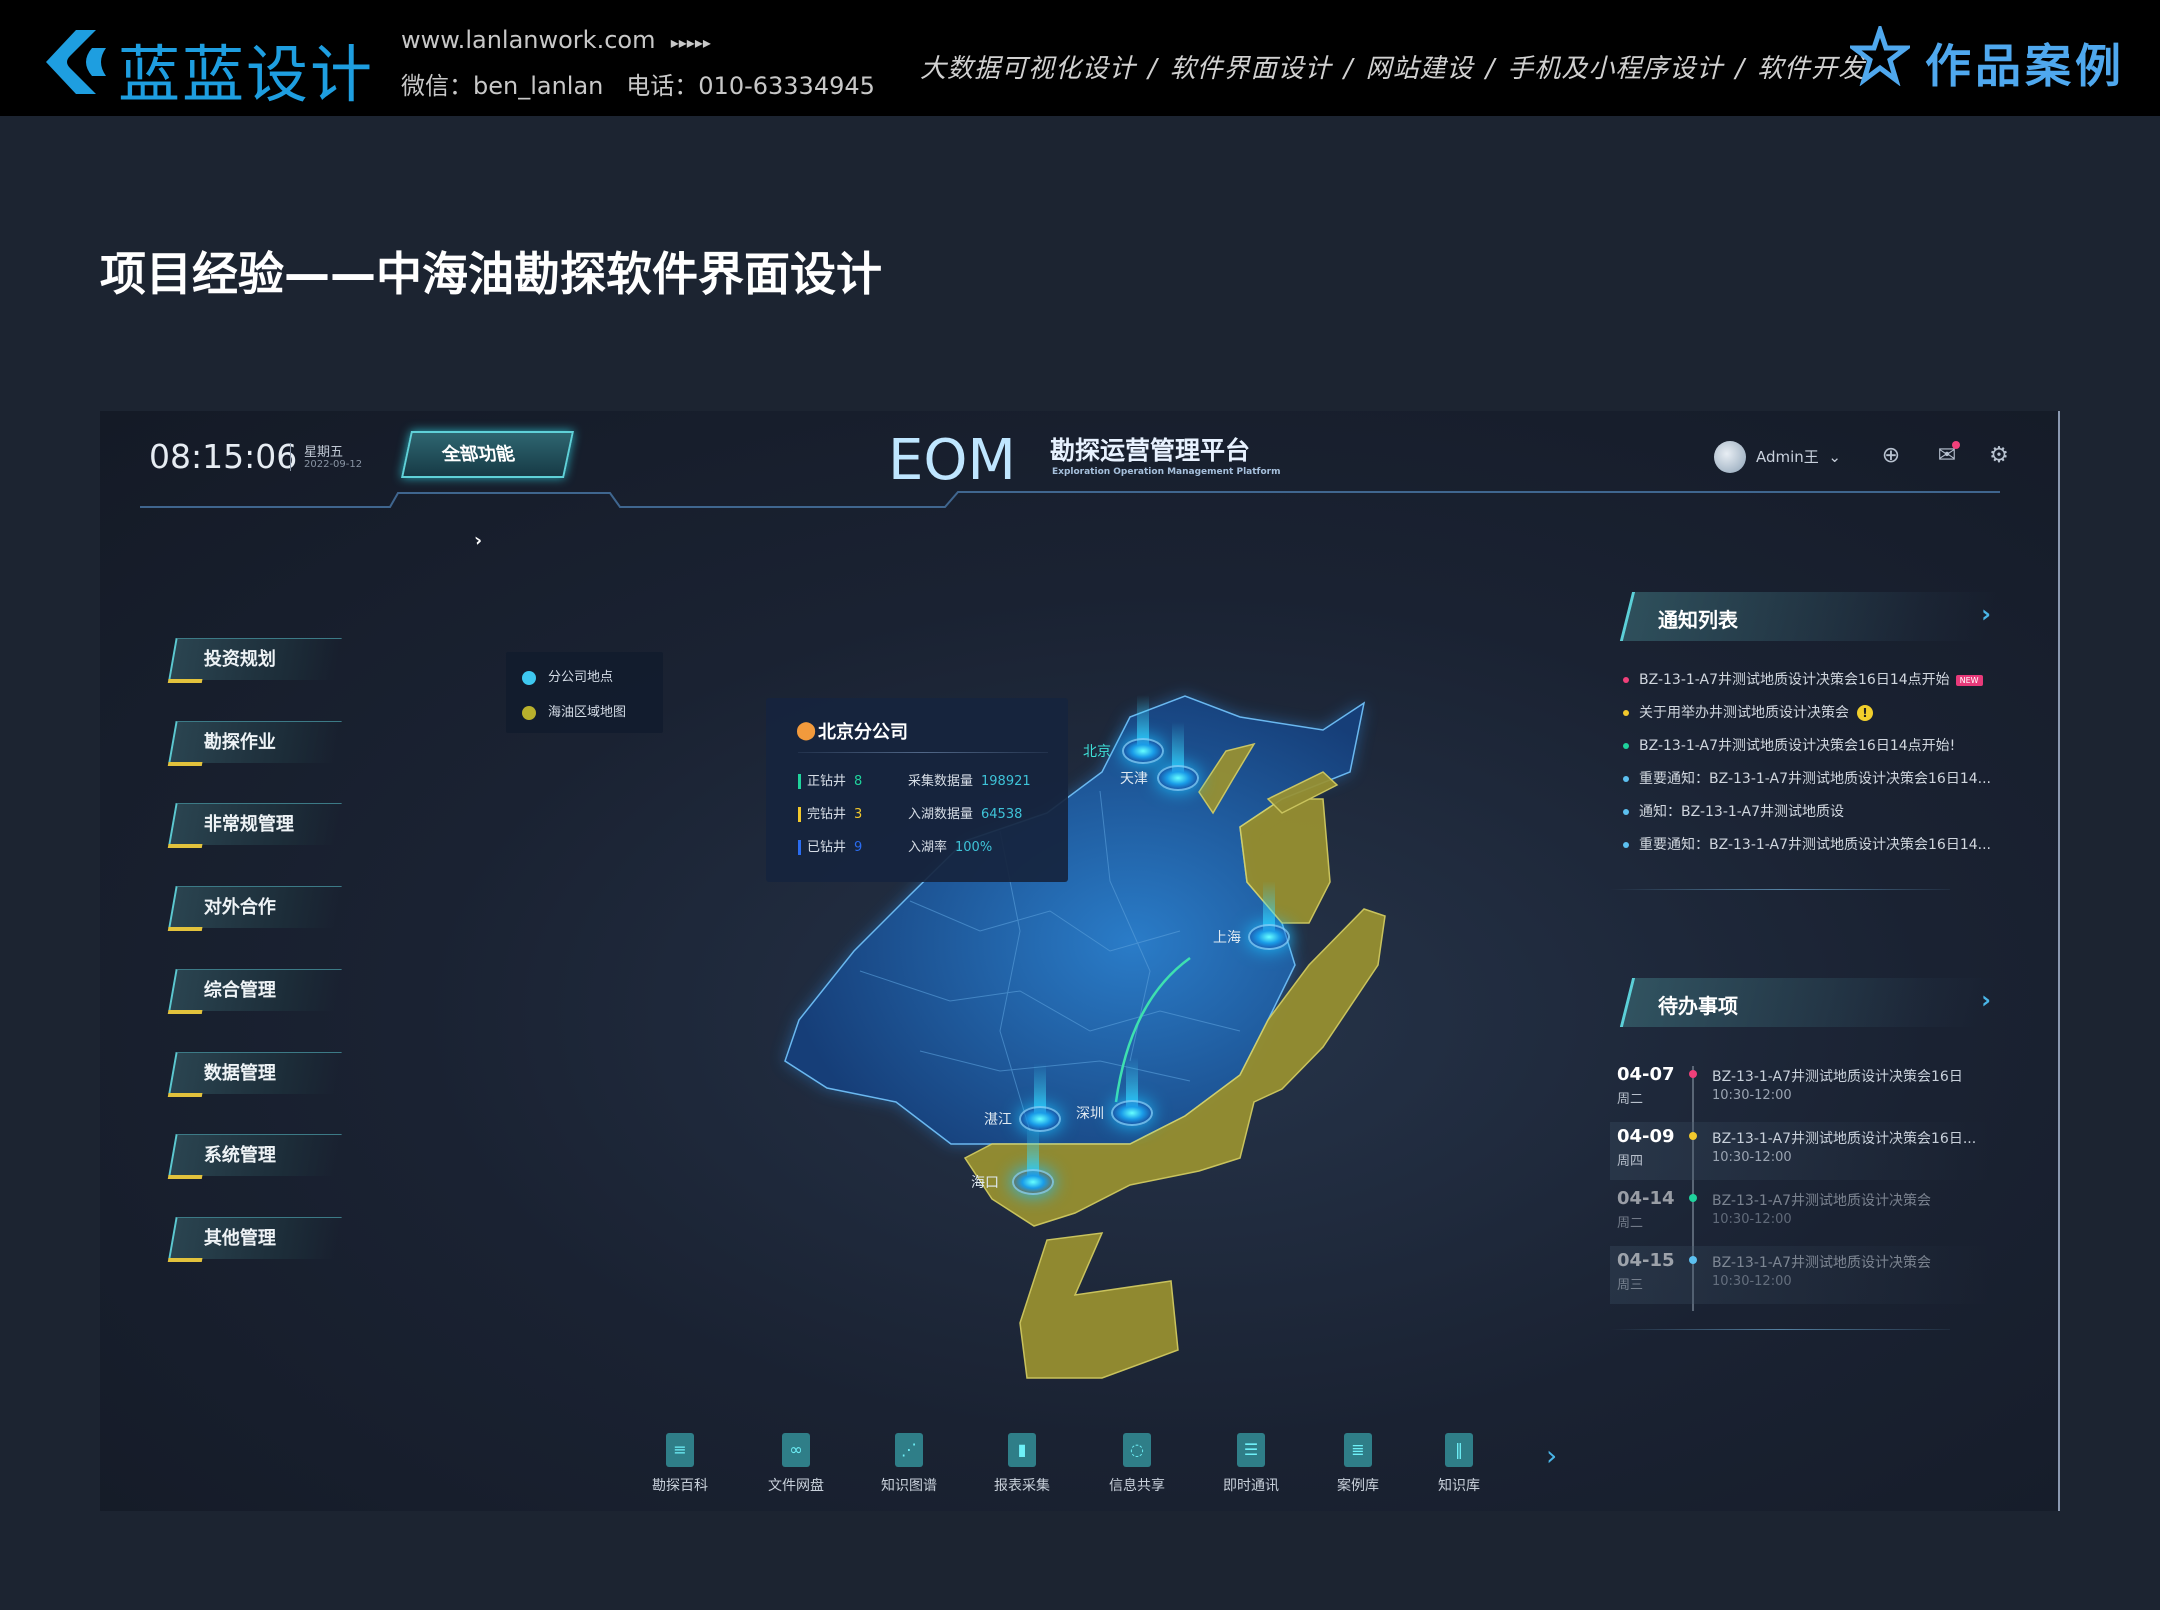 This screenshot has width=2160, height=1610. What do you see at coordinates (239, 990) in the screenshot?
I see `menu-label: 综合管理` at bounding box center [239, 990].